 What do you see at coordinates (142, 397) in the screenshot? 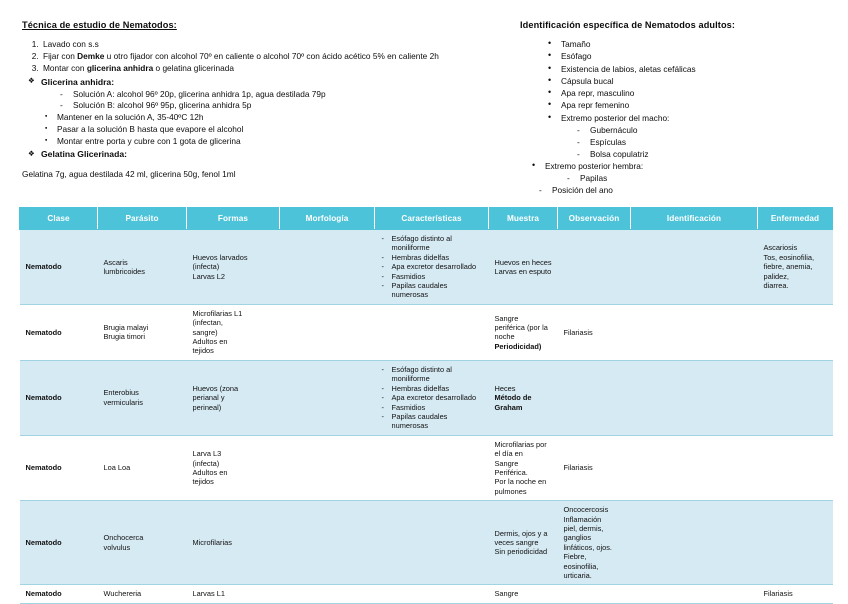
I see `cell-parasito: Enterobius vermicularis` at bounding box center [142, 397].